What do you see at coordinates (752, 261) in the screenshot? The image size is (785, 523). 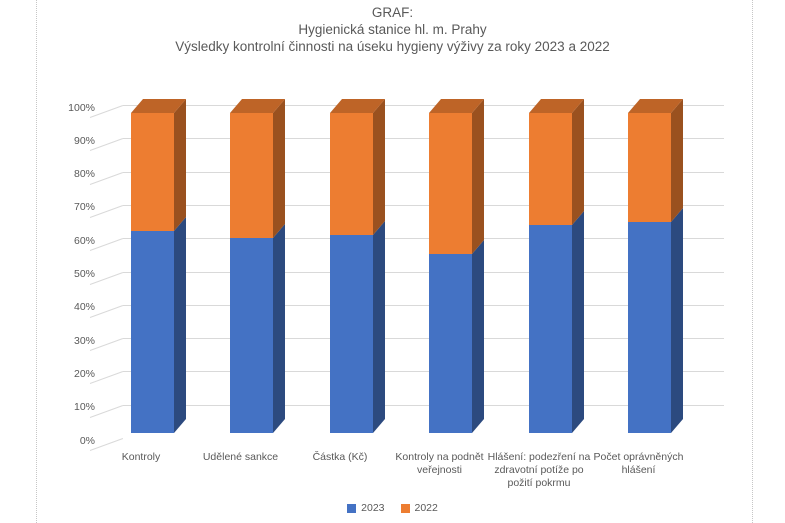 I see `page-break-line-right` at bounding box center [752, 261].